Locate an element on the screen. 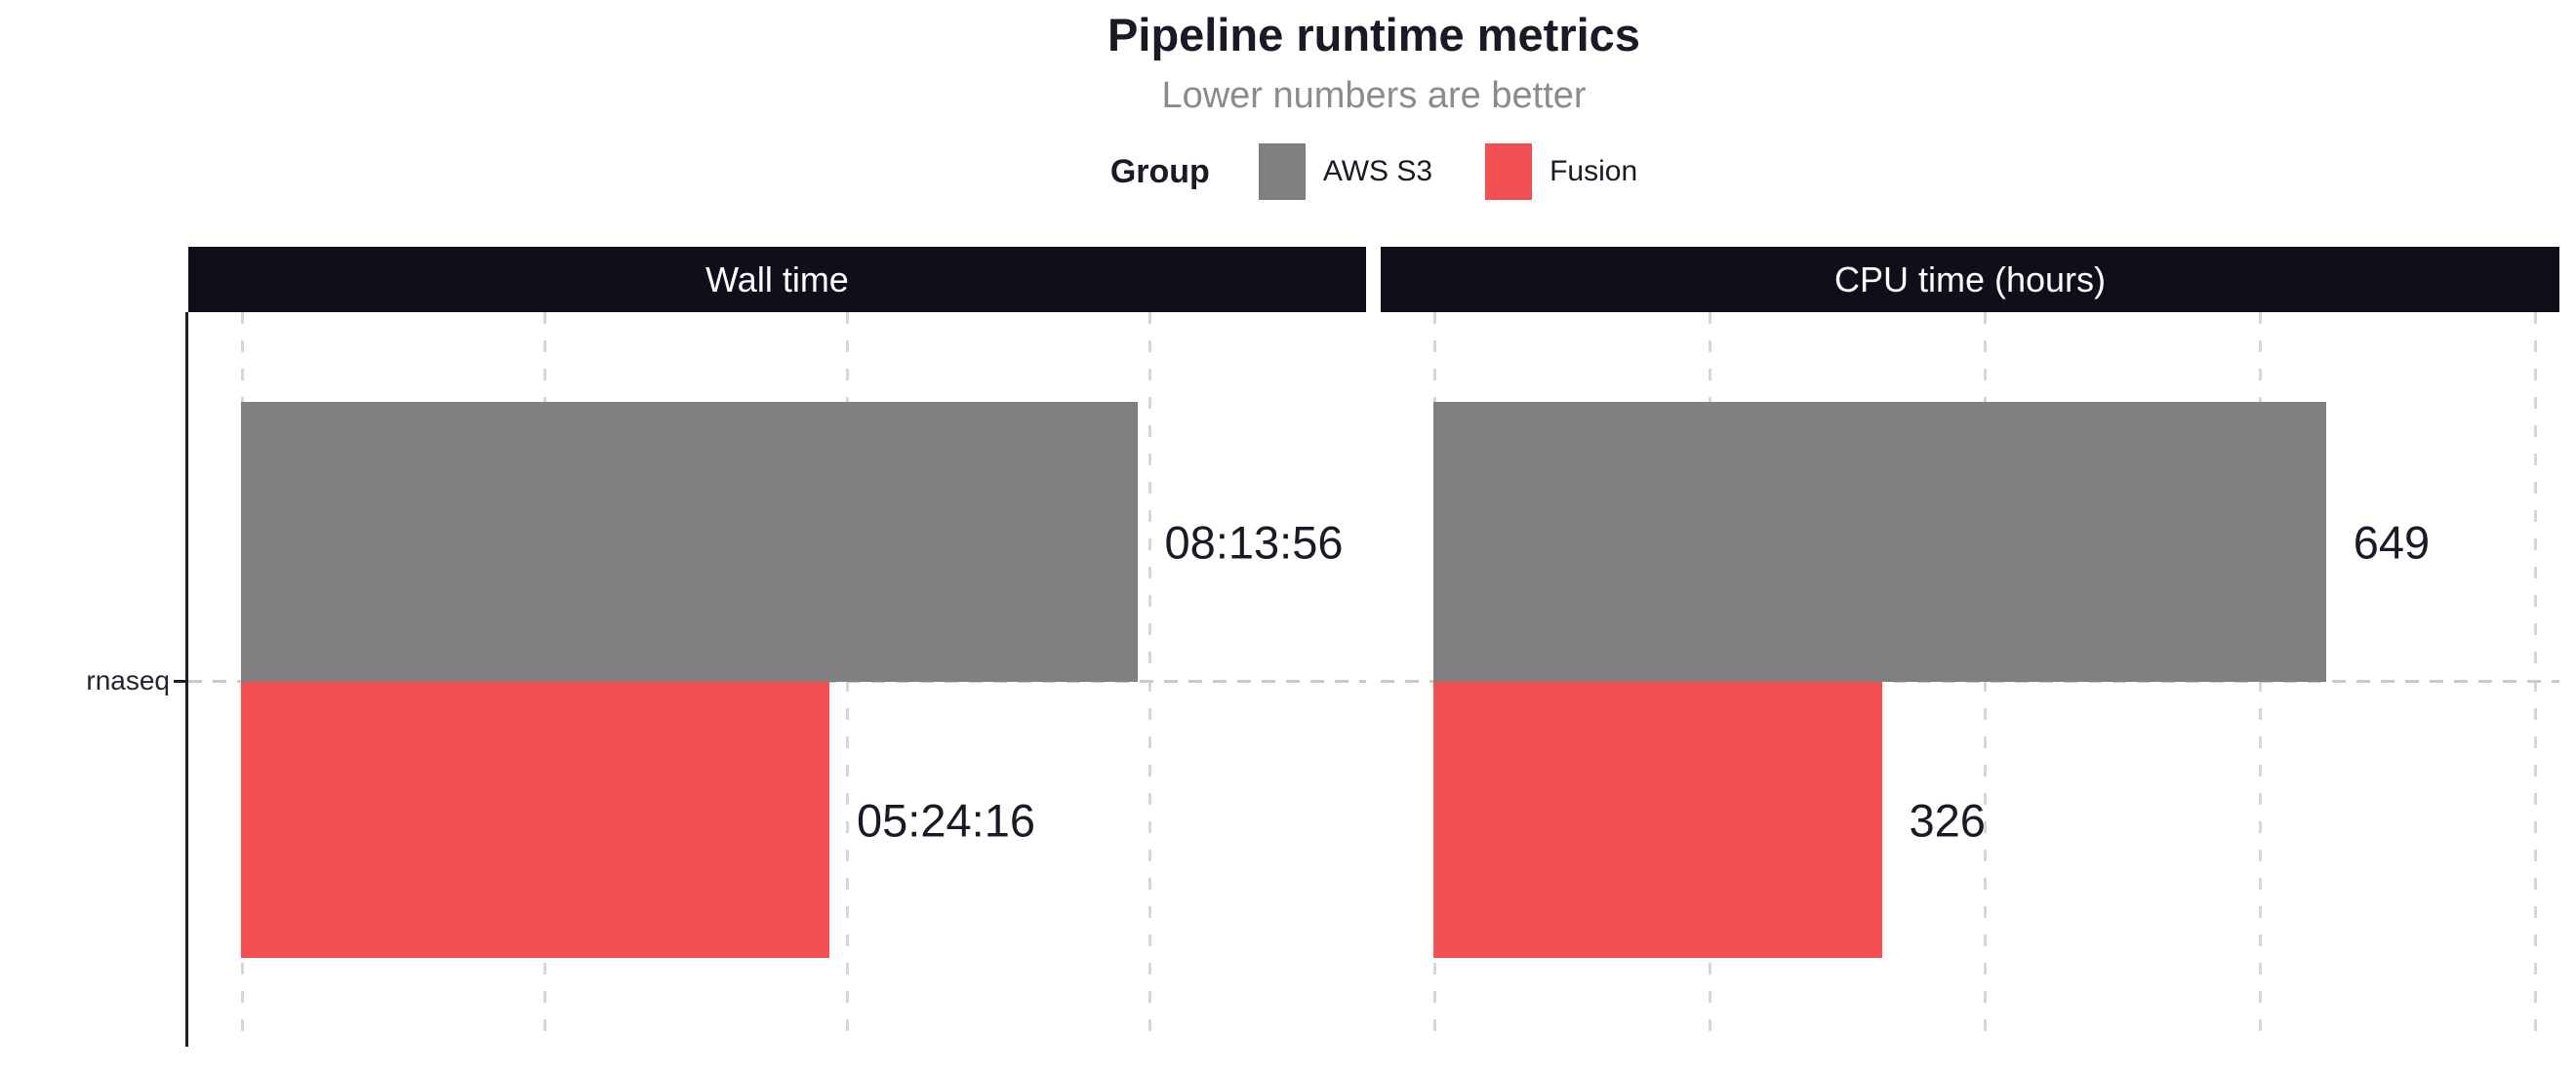 Image resolution: width=2576 pixels, height=1073 pixels. legend-swatch-fusion is located at coordinates (1509, 171).